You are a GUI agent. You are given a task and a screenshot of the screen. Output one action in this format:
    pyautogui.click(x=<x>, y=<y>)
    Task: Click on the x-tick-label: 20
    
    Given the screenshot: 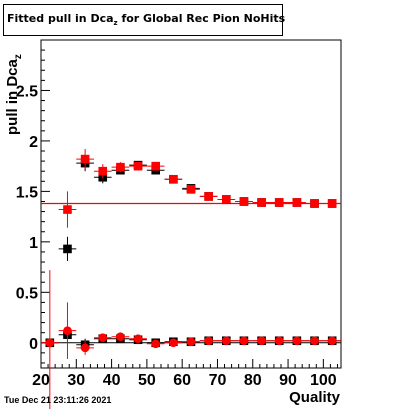 What is the action you would take?
    pyautogui.click(x=41, y=380)
    